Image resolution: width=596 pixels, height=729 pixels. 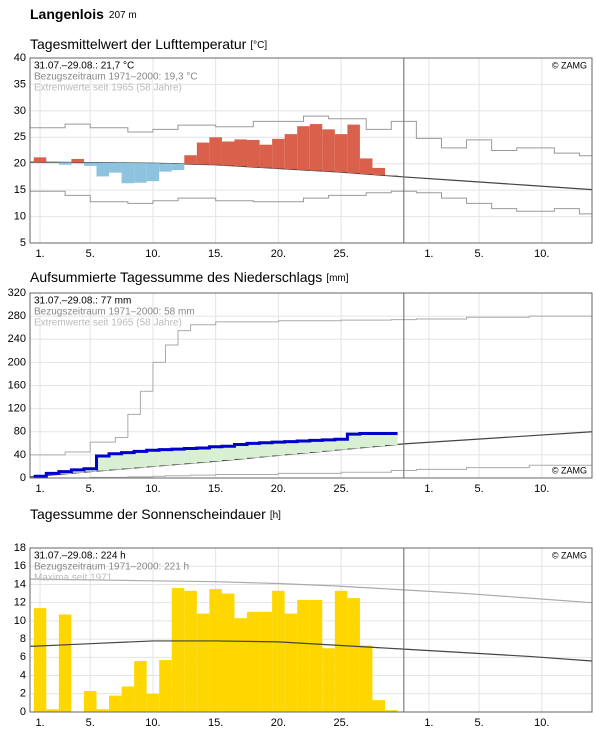 What do you see at coordinates (20, 548) in the screenshot?
I see `y-tick-label: 18` at bounding box center [20, 548].